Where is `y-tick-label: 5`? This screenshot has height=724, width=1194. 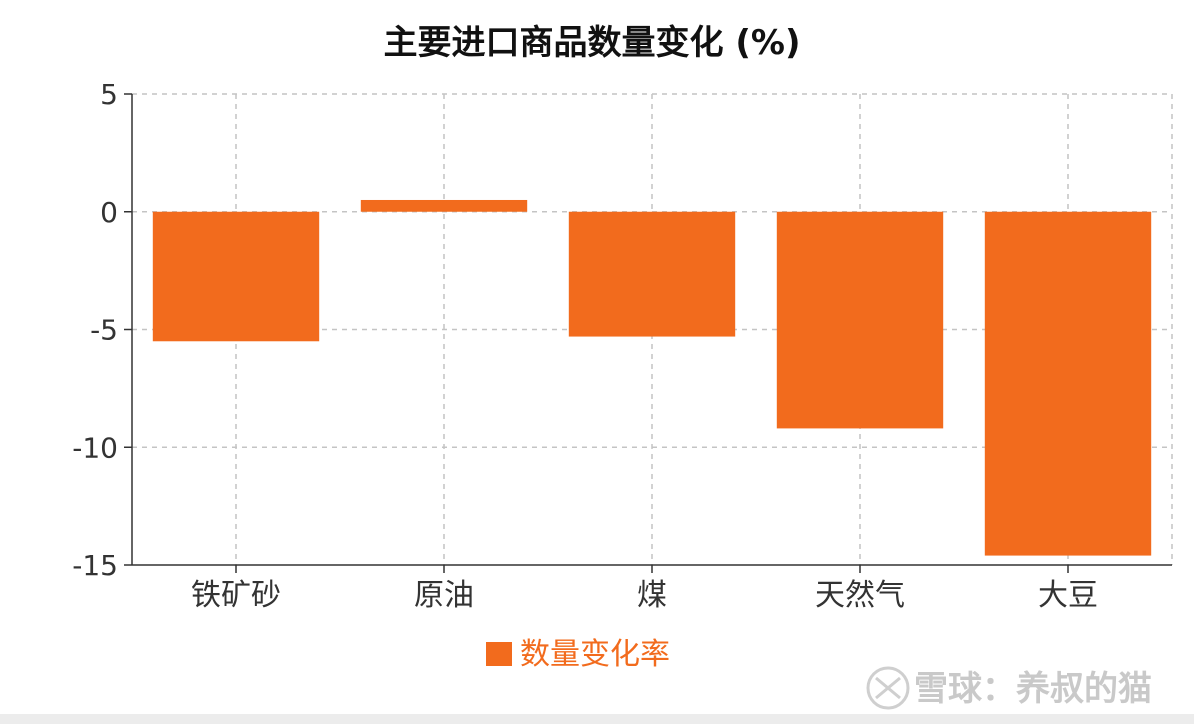 y-tick-label: 5 is located at coordinates (109, 94).